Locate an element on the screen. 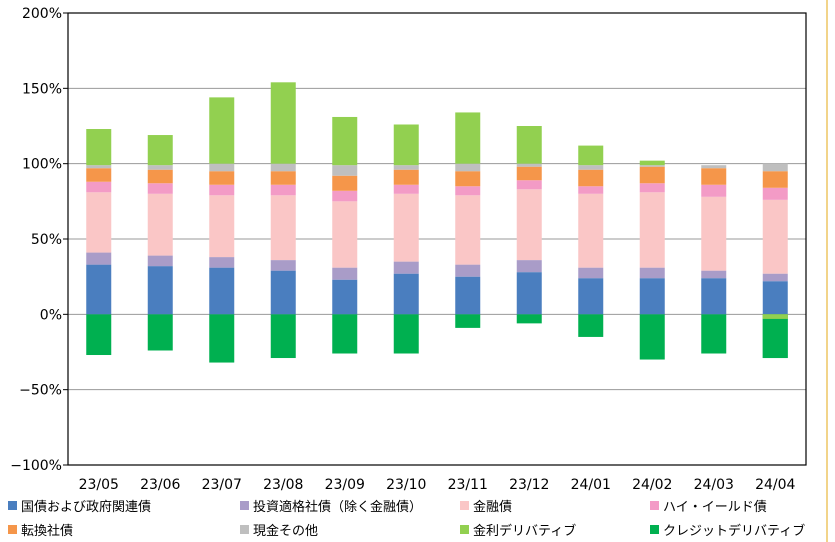 The width and height of the screenshot is (835, 542). legend-item: 金融債 is located at coordinates (486, 505).